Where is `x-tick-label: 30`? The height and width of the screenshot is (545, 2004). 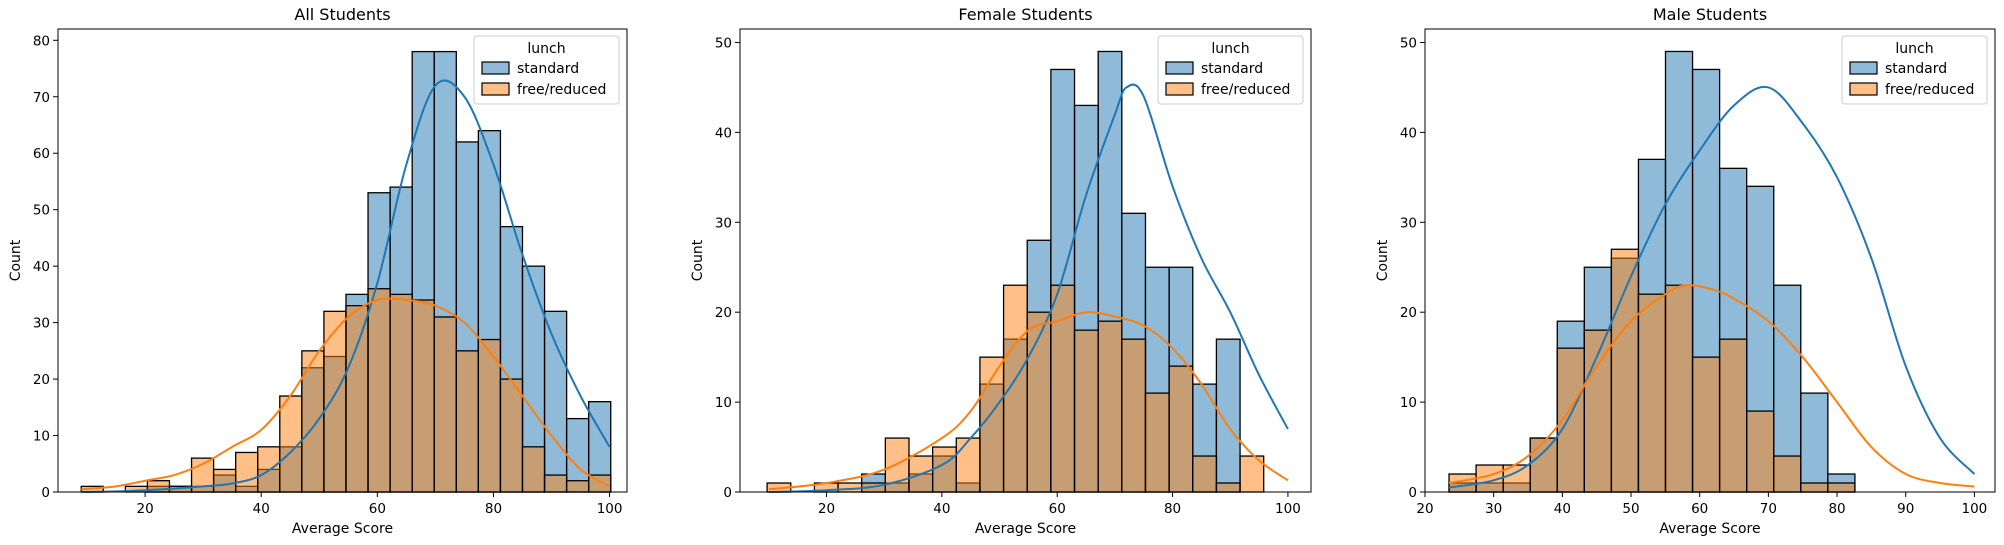
x-tick-label: 30 is located at coordinates (1493, 509).